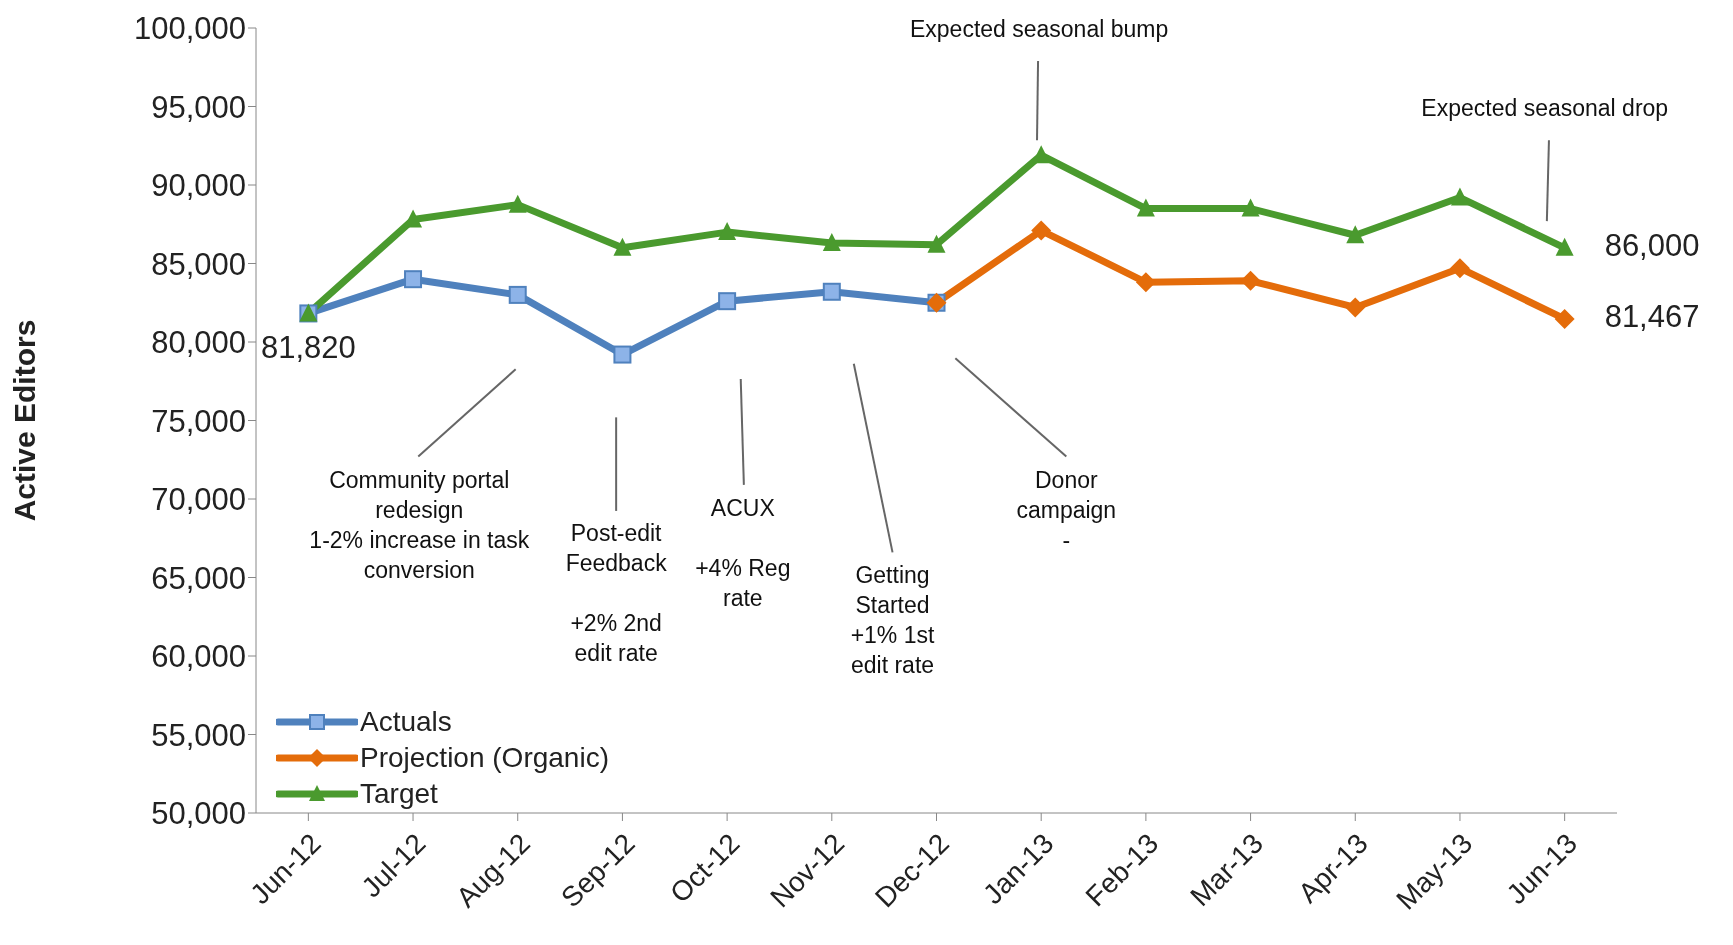  Describe the element at coordinates (198, 264) in the screenshot. I see `y-tick-label: 85,000` at that location.